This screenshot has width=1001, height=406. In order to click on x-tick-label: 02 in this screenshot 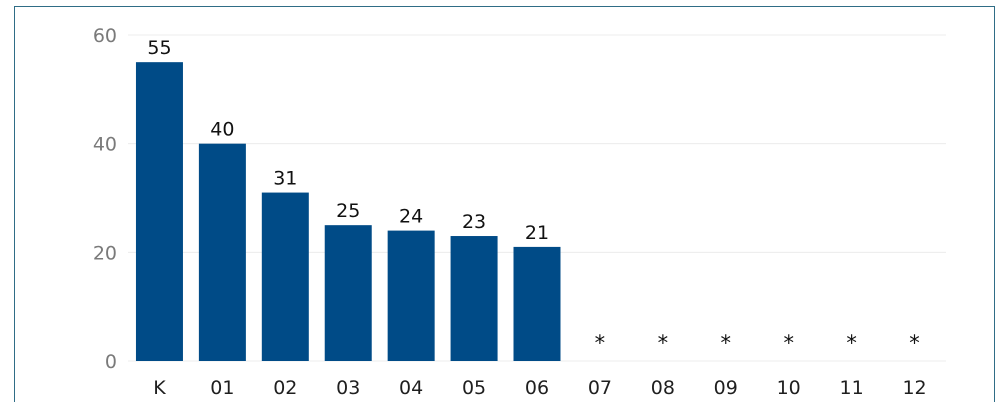, I will do `click(285, 388)`.